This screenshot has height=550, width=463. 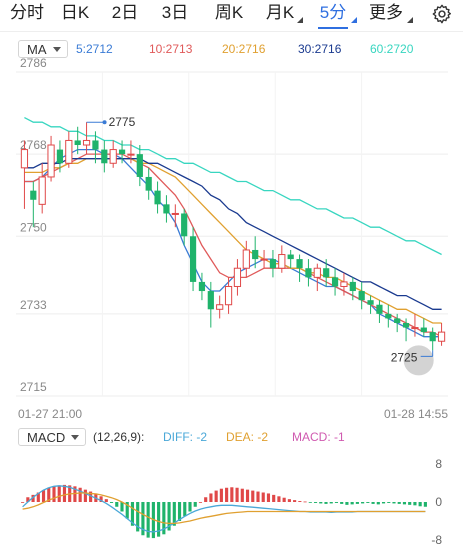 What do you see at coordinates (229, 15) in the screenshot?
I see `tab-4: 周K` at bounding box center [229, 15].